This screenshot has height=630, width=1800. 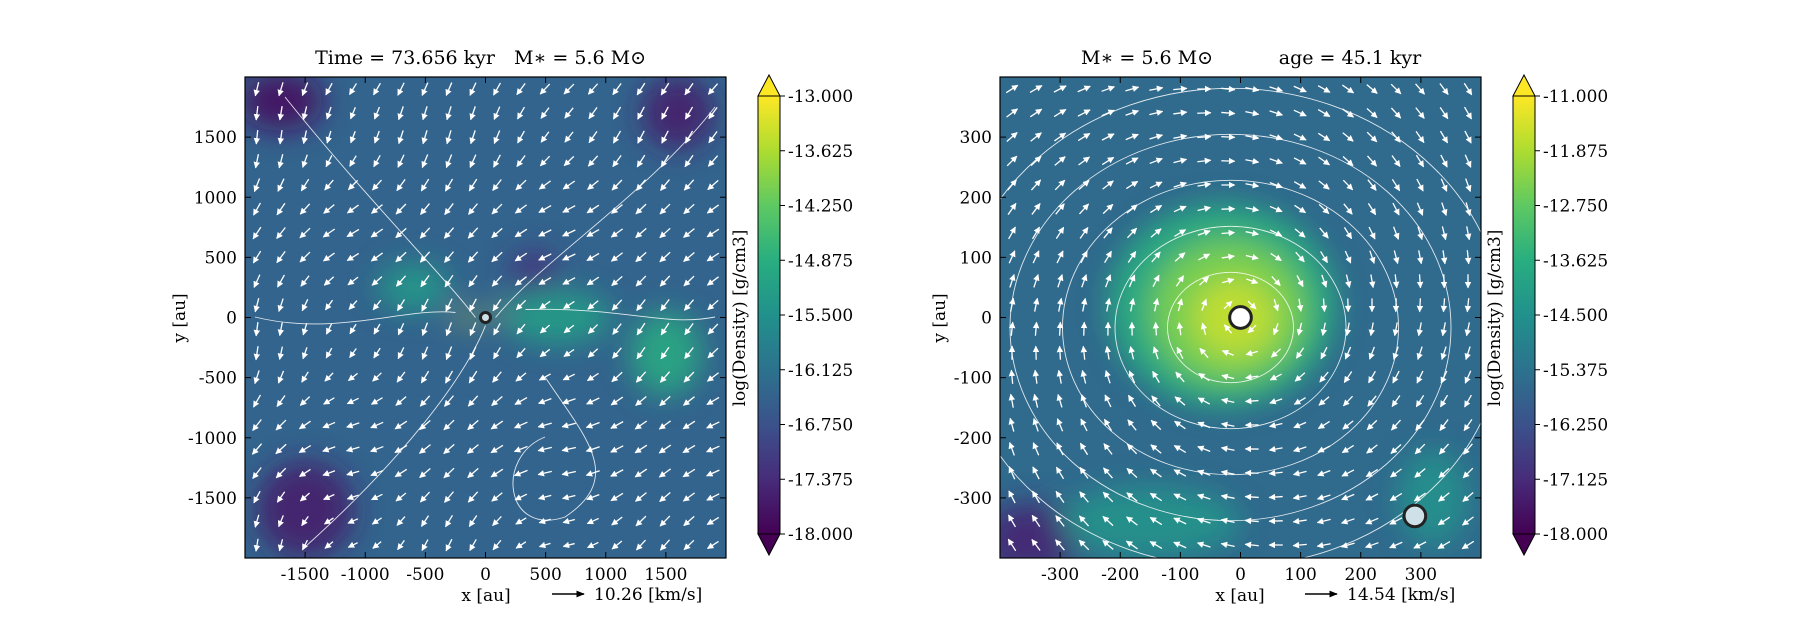 I want to click on panel-2-x-label: x [au], so click(x=1239, y=596).